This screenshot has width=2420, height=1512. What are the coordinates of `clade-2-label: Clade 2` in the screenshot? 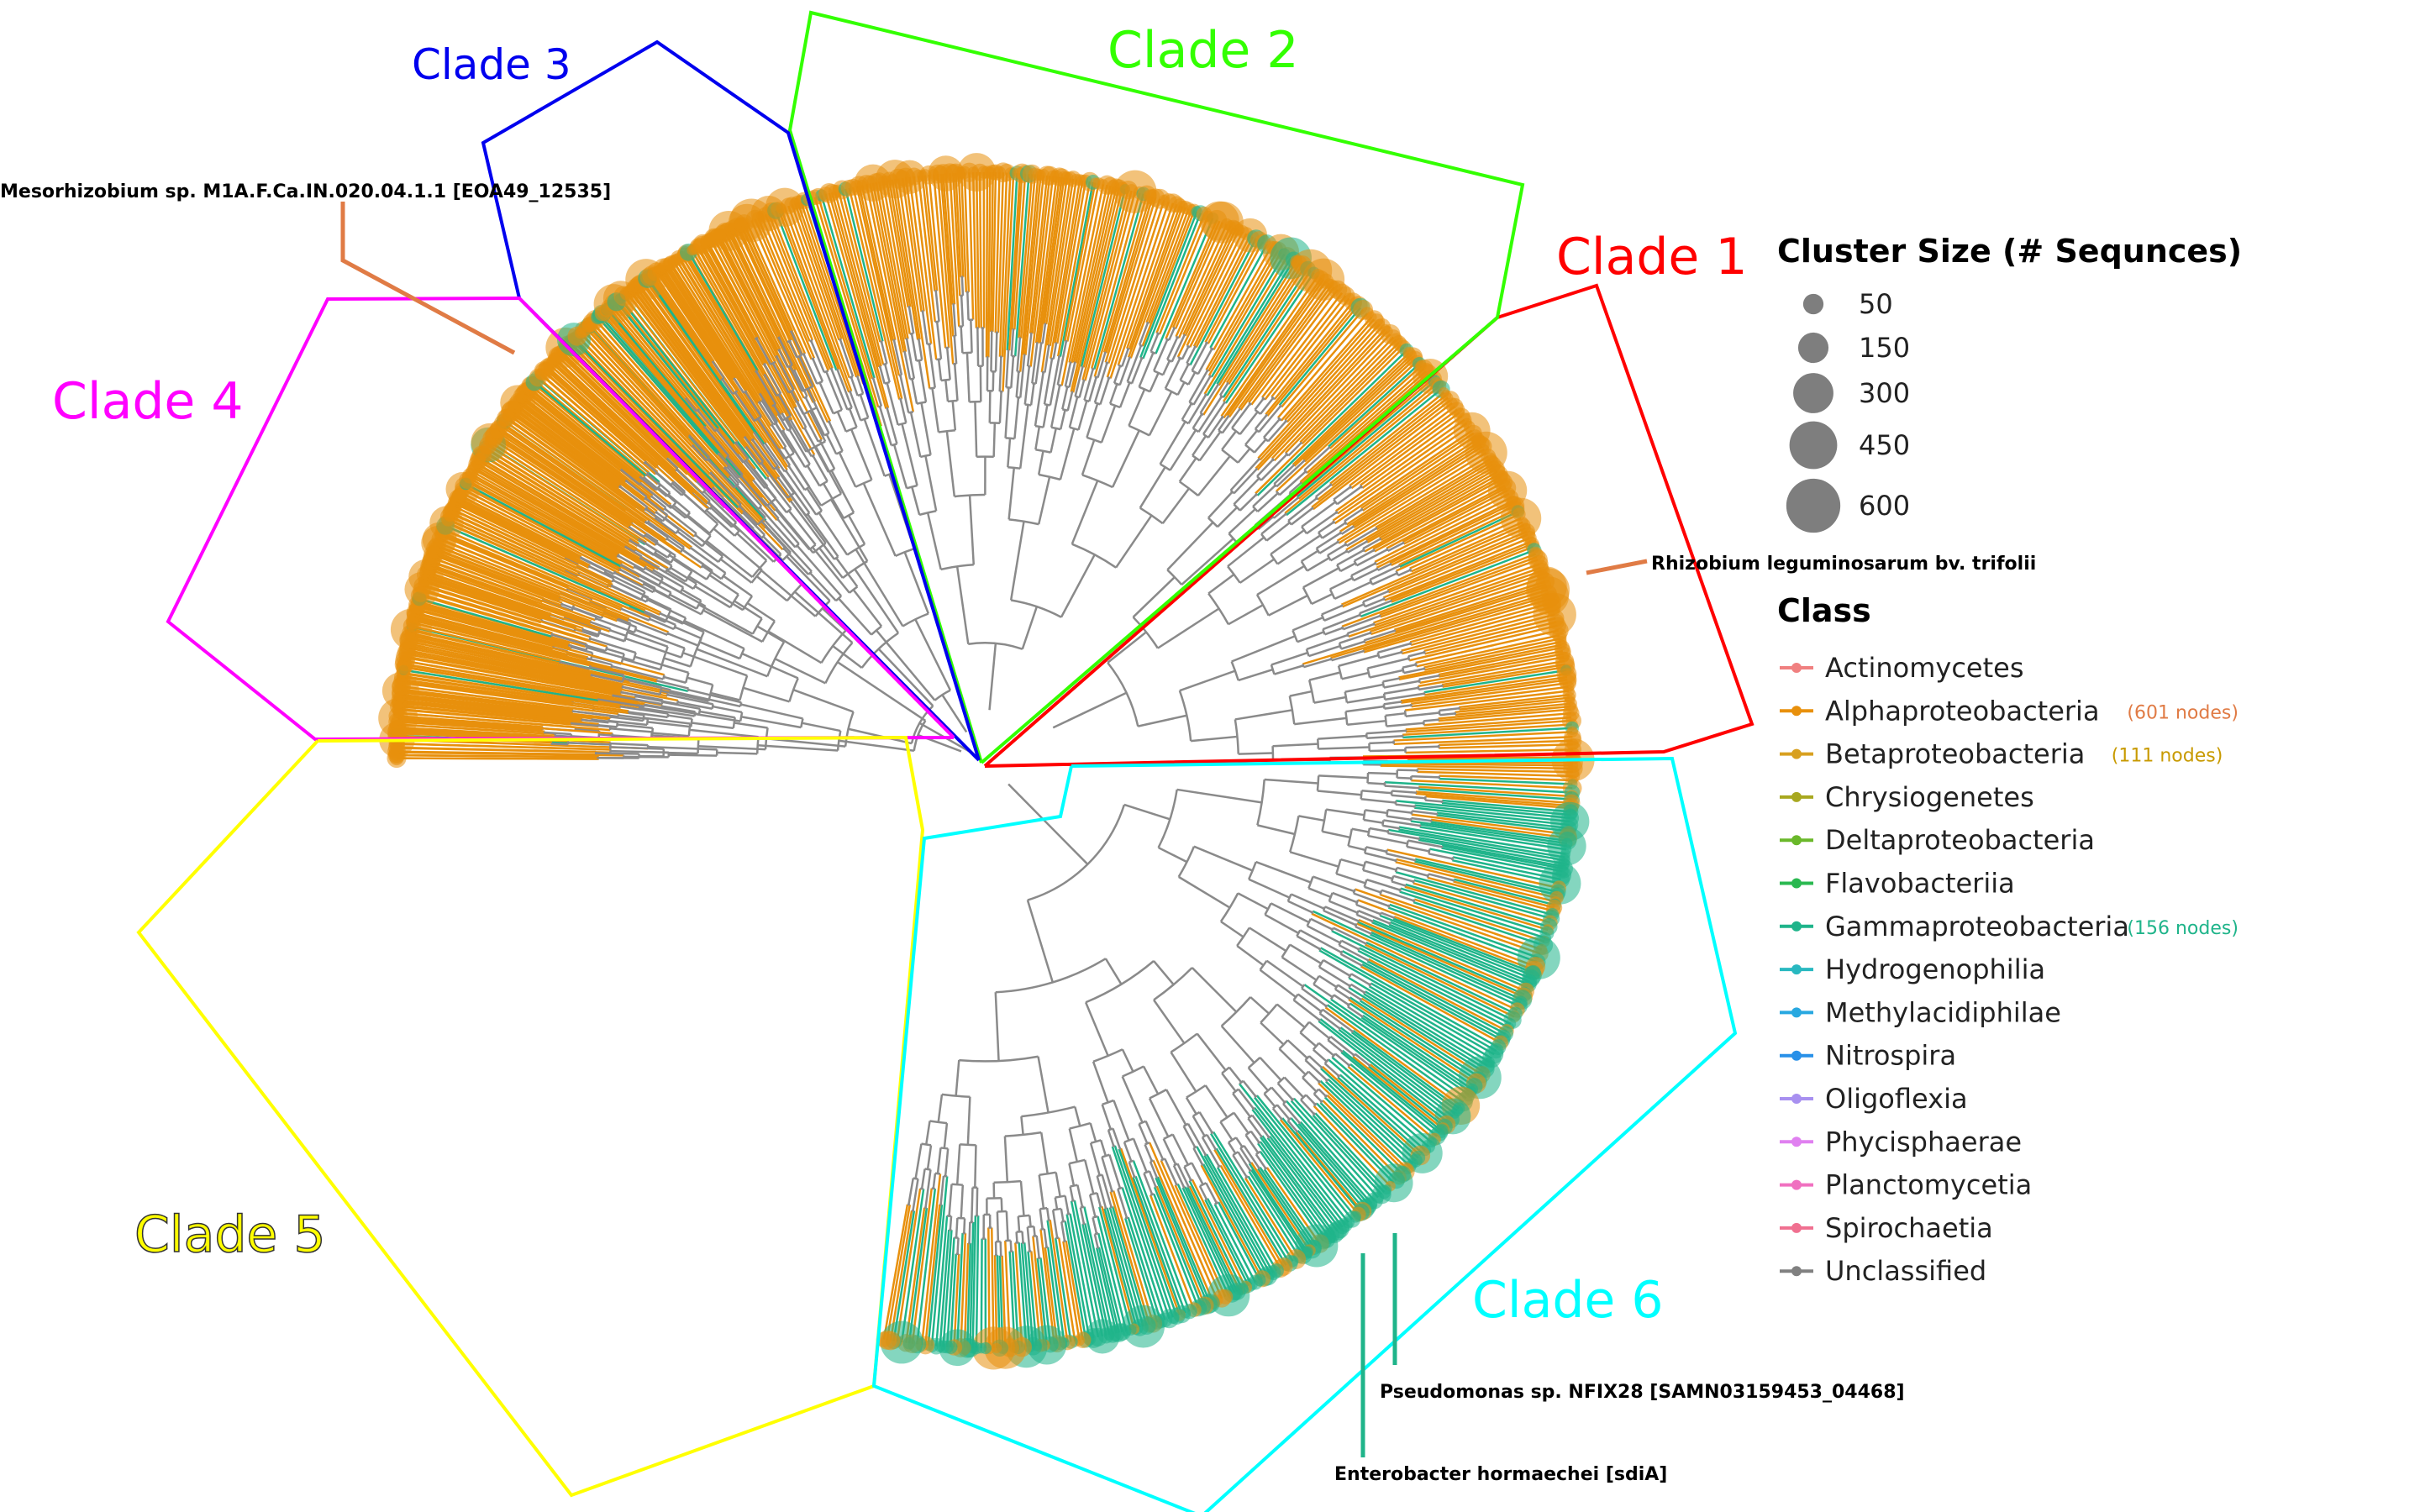 It's located at (1203, 50).